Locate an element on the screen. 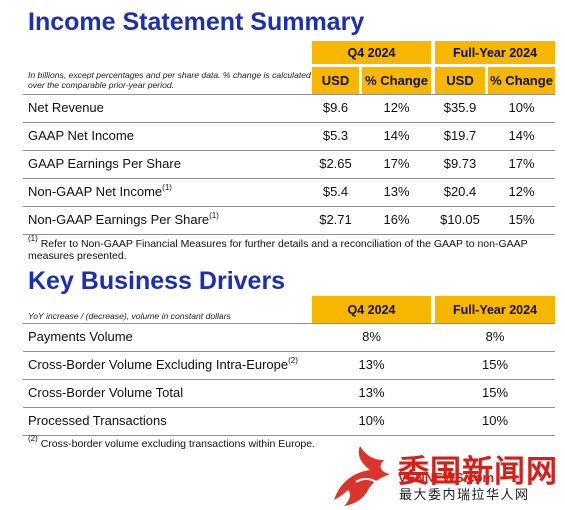 Image resolution: width=565 pixels, height=510 pixels. fy-change-cell: 15% is located at coordinates (521, 219).